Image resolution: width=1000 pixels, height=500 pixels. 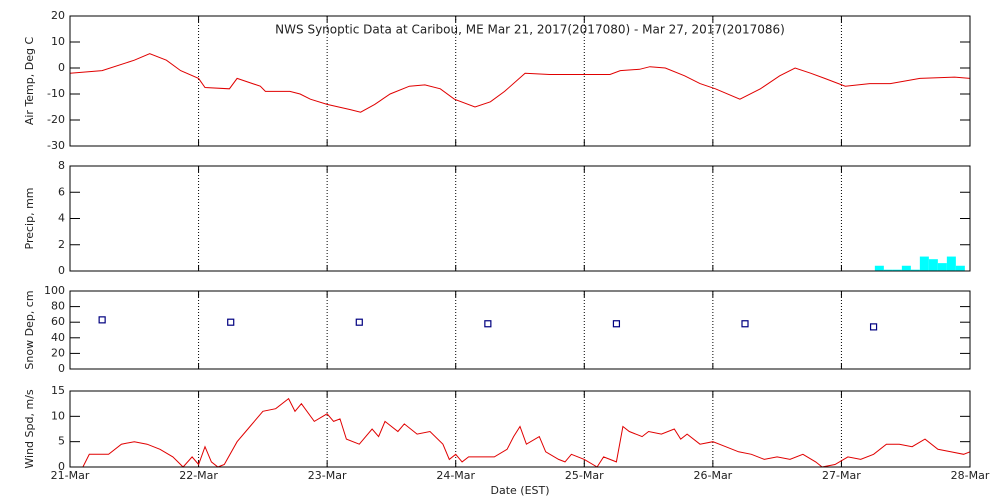 What do you see at coordinates (70, 475) in the screenshot?
I see `x-tick-label: 21-Mar` at bounding box center [70, 475].